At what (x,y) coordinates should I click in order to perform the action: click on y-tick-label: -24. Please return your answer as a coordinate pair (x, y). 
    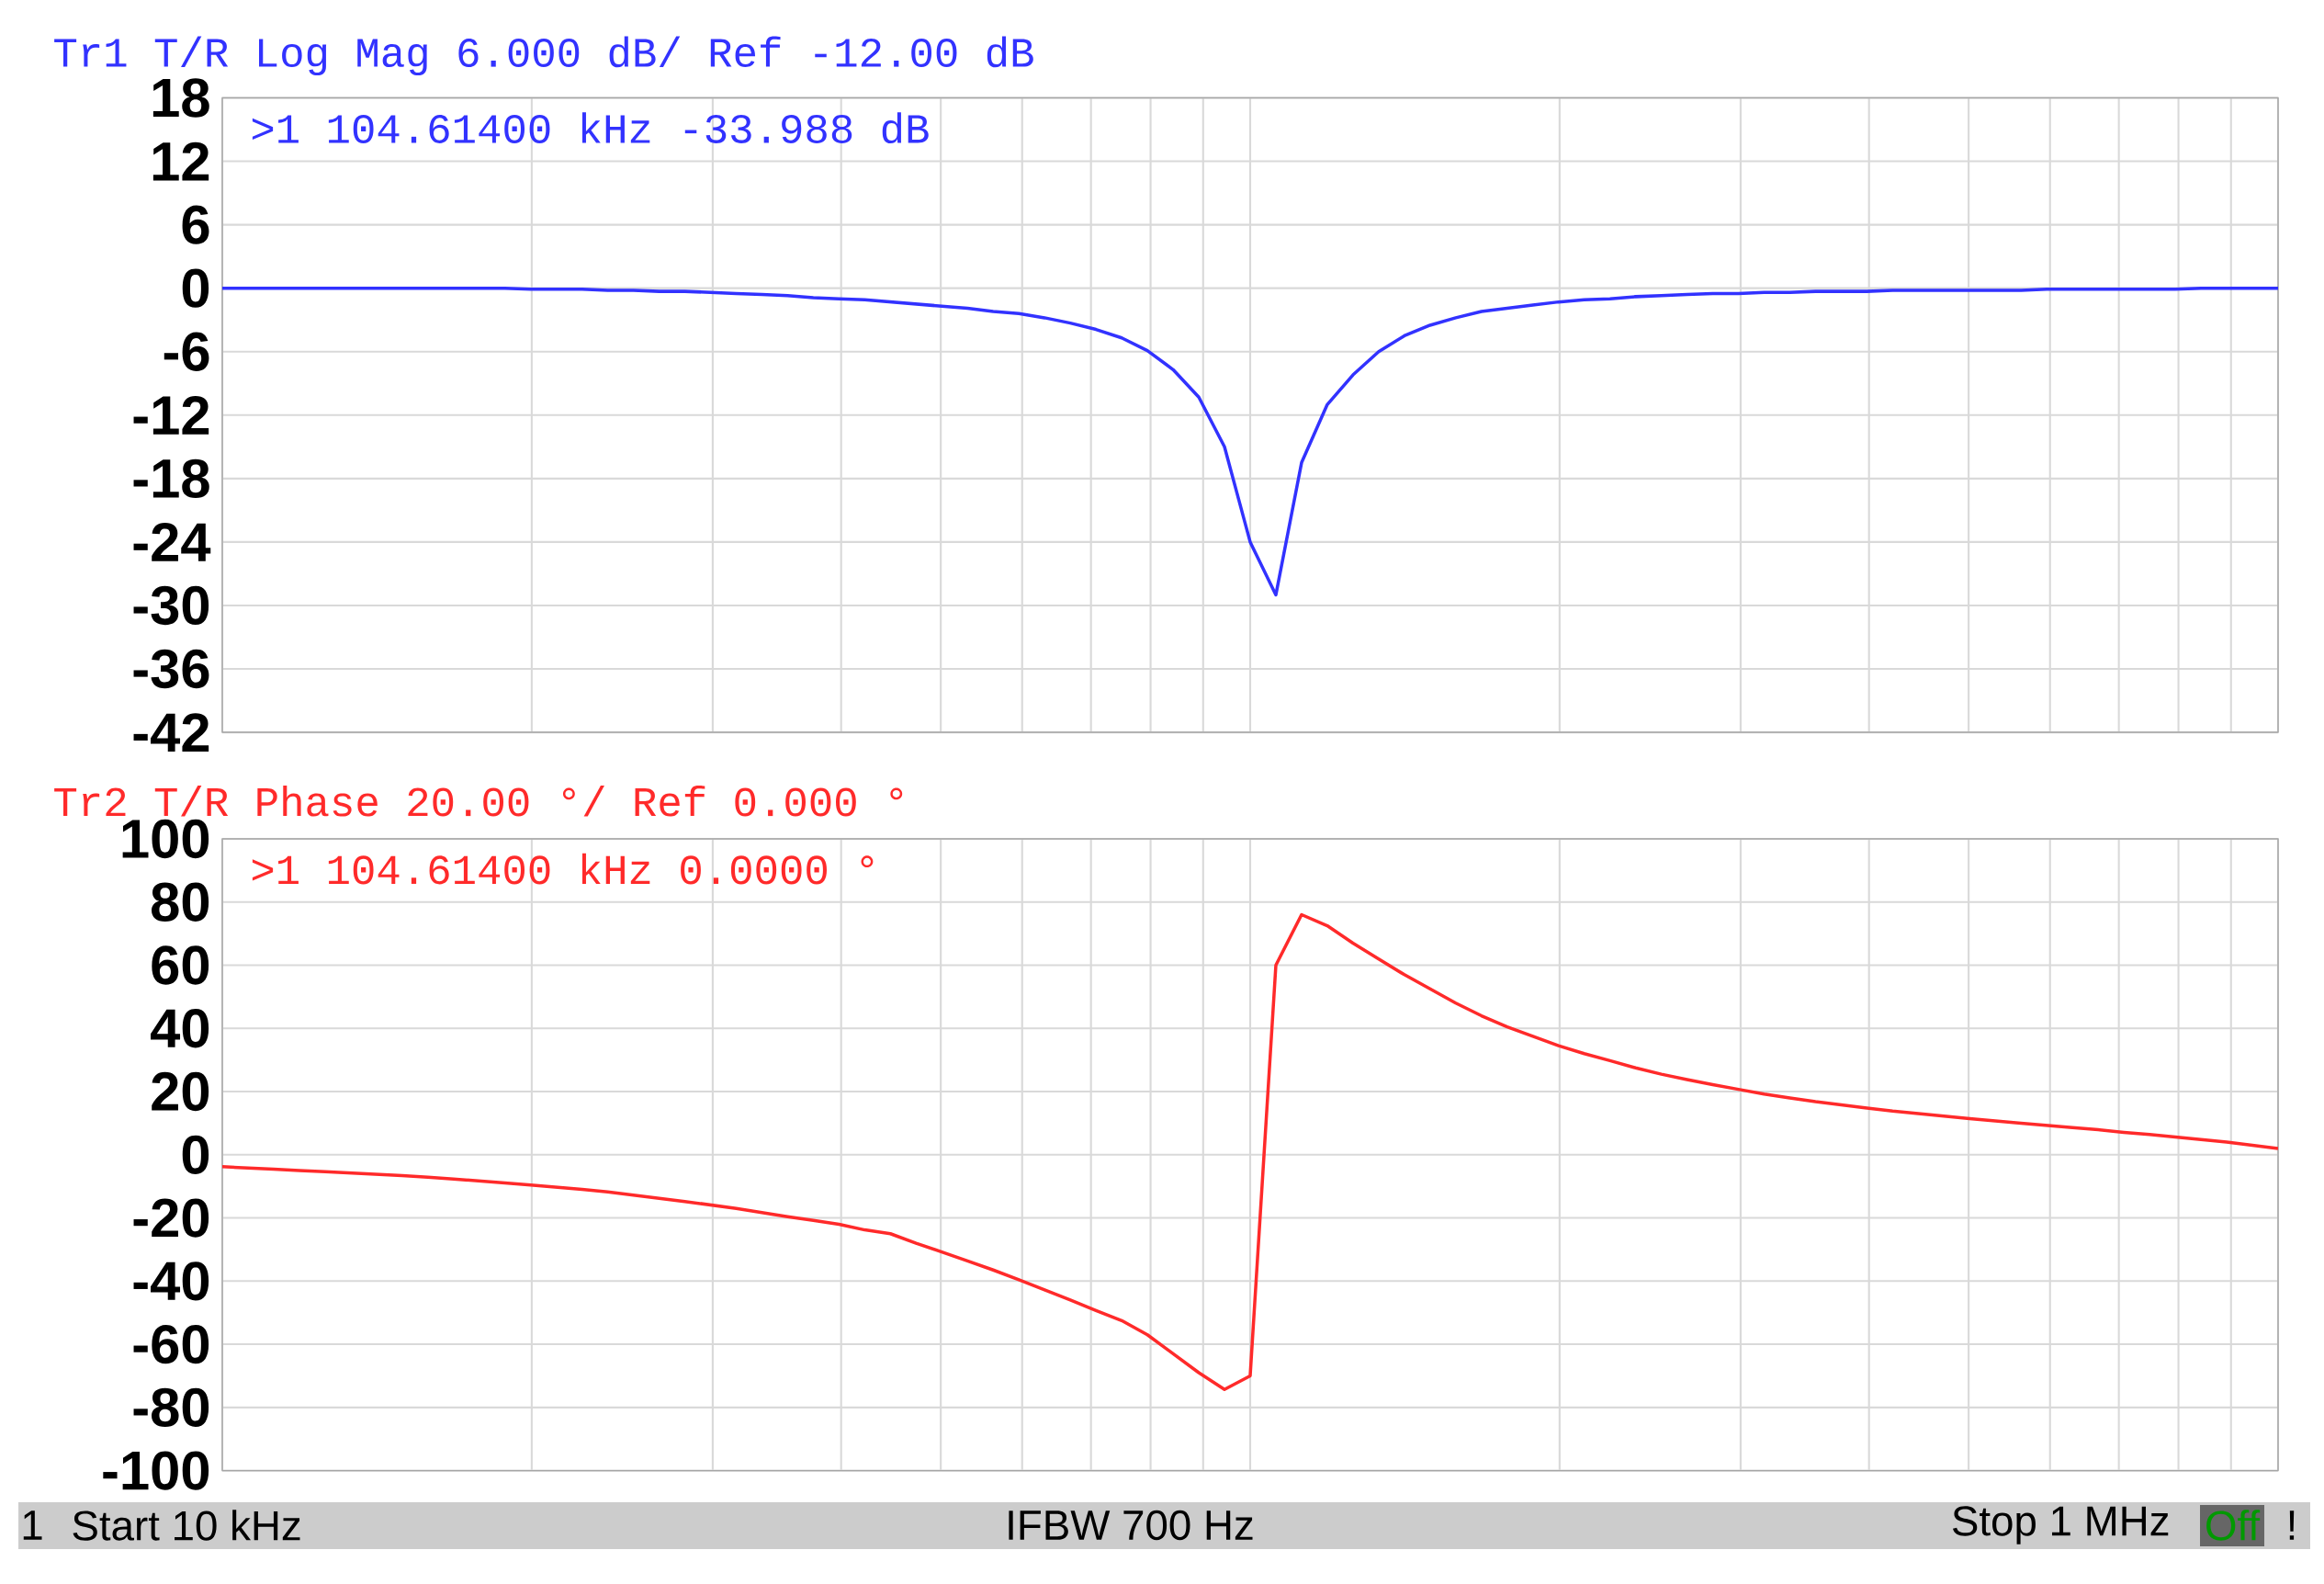
    Looking at the image, I should click on (172, 542).